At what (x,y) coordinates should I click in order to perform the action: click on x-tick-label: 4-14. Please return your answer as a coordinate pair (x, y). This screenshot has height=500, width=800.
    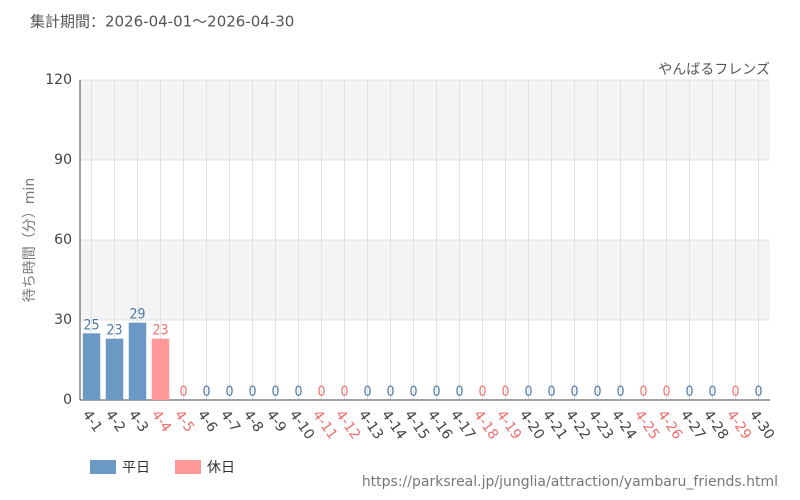
    Looking at the image, I should click on (393, 424).